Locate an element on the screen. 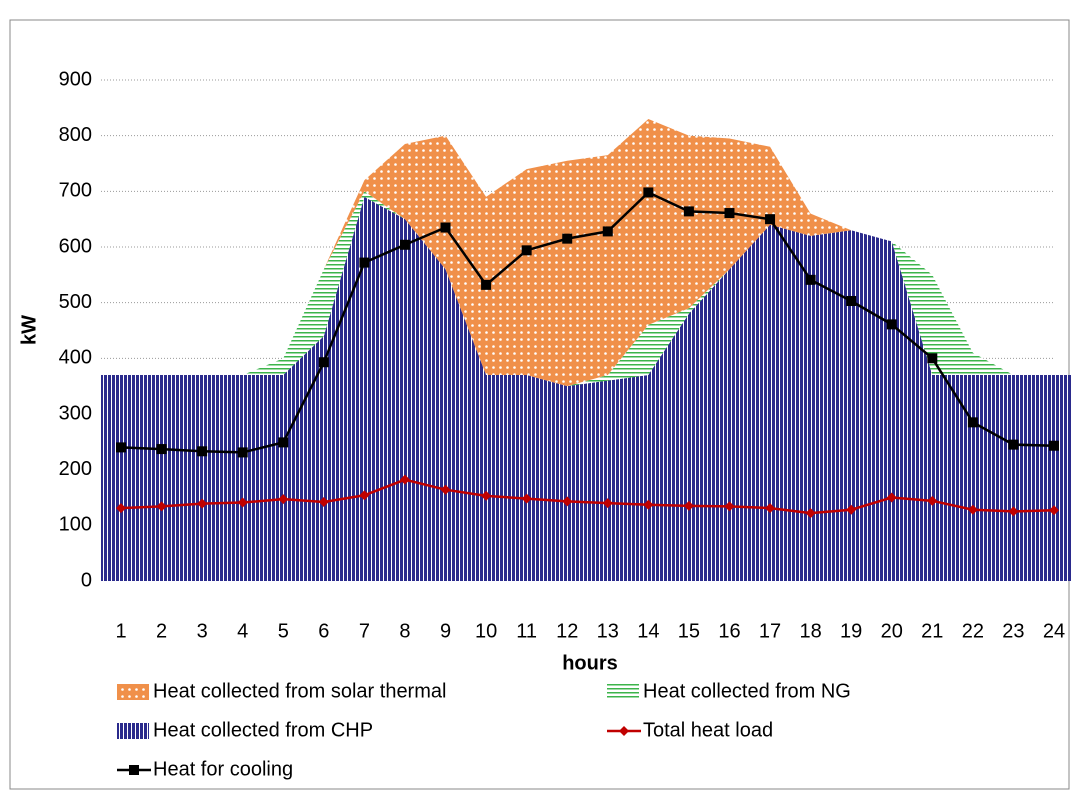 The width and height of the screenshot is (1071, 795). y-tick-label: 100 is located at coordinates (75, 525).